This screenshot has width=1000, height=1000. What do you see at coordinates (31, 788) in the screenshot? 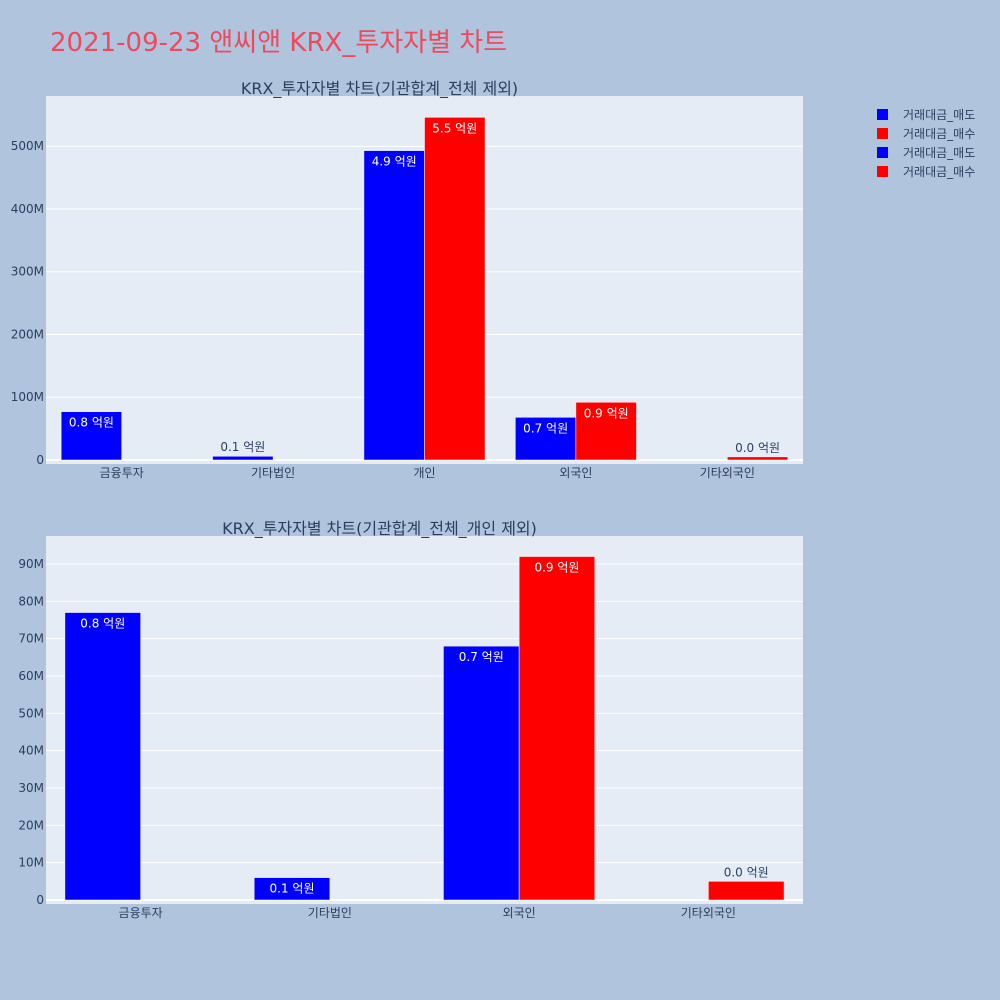
I see `y-tick-label: 30M` at bounding box center [31, 788].